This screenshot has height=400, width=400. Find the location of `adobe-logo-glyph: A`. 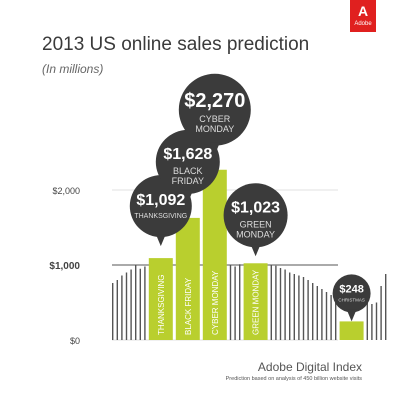

adobe-logo-glyph: A is located at coordinates (363, 11).